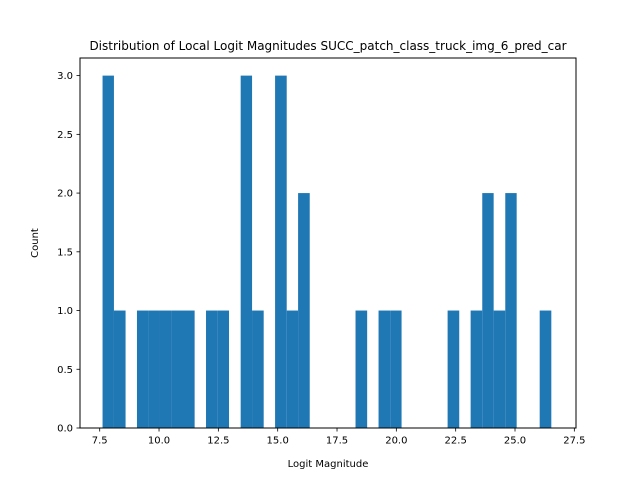 The width and height of the screenshot is (640, 480). I want to click on x-tick-label: 17.5, so click(337, 441).